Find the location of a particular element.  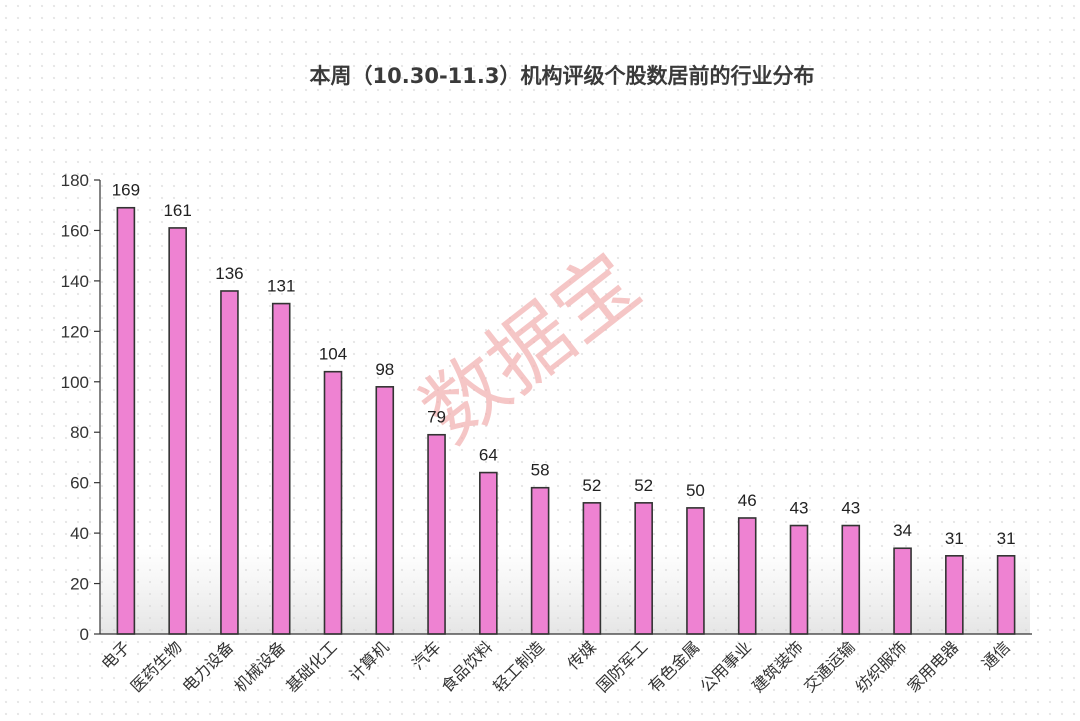

x-tick-label: 食品饮料 is located at coordinates (466, 666).